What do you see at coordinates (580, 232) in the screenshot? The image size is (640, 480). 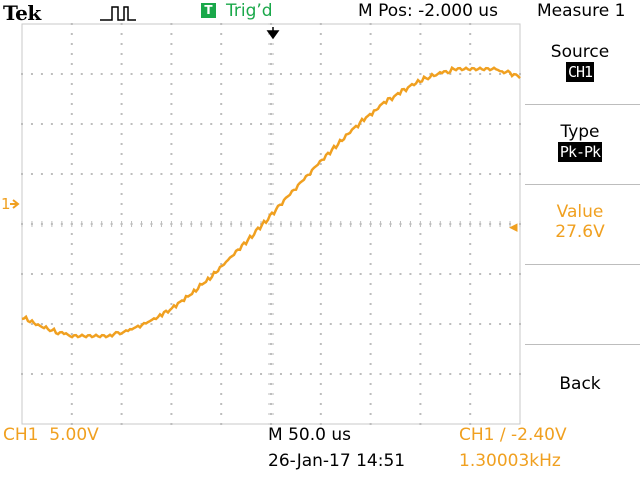 I see `value-reading: 27.6V` at bounding box center [580, 232].